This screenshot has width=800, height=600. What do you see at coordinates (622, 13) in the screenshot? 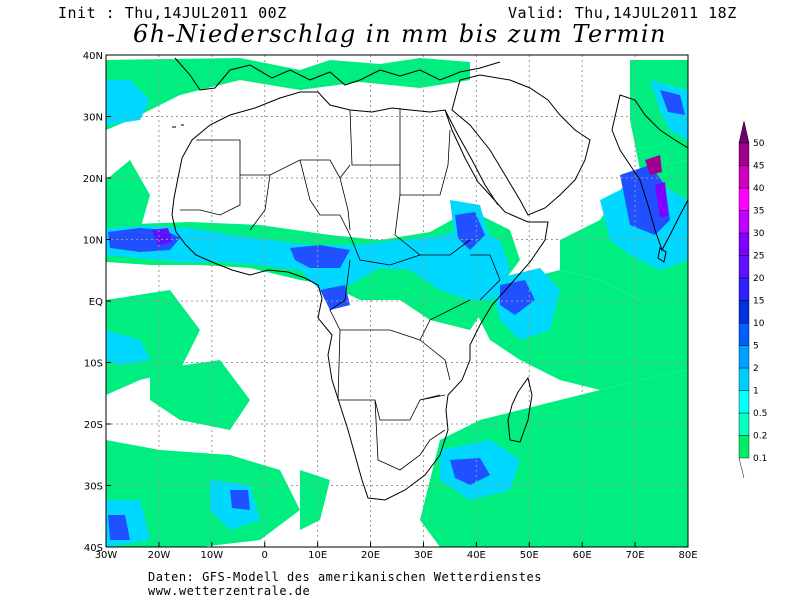
I see `valid-time: Valid: Thu,14JUL2011 18Z` at bounding box center [622, 13].